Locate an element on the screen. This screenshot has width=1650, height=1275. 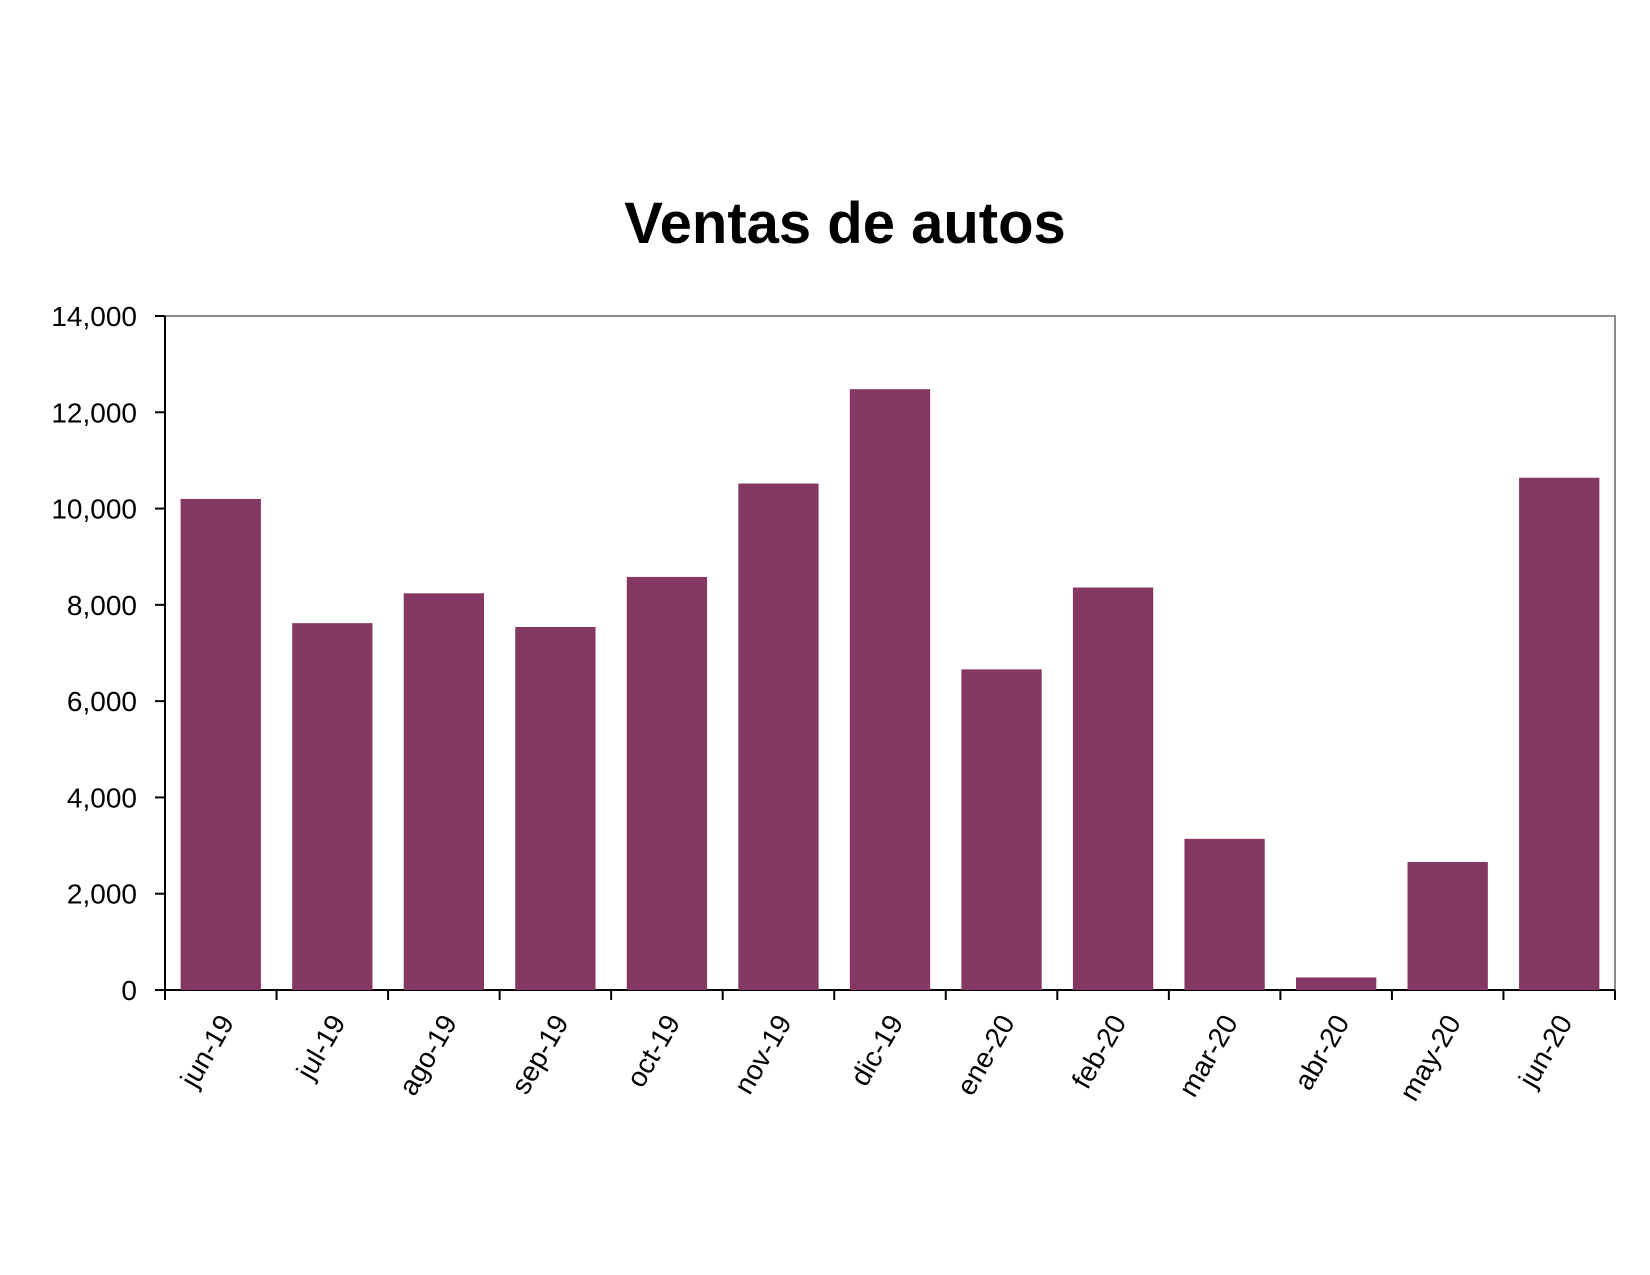
y-tick-label: 0 is located at coordinates (129, 990).